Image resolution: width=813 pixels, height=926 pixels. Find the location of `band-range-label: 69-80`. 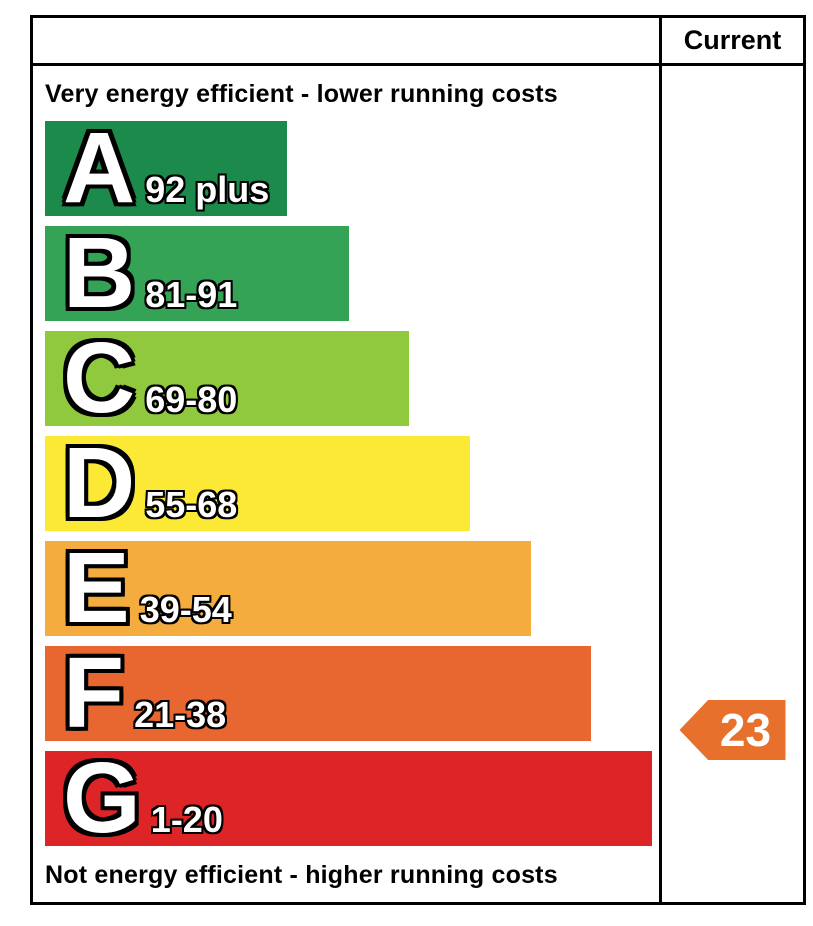

band-range-label: 69-80 is located at coordinates (191, 399).